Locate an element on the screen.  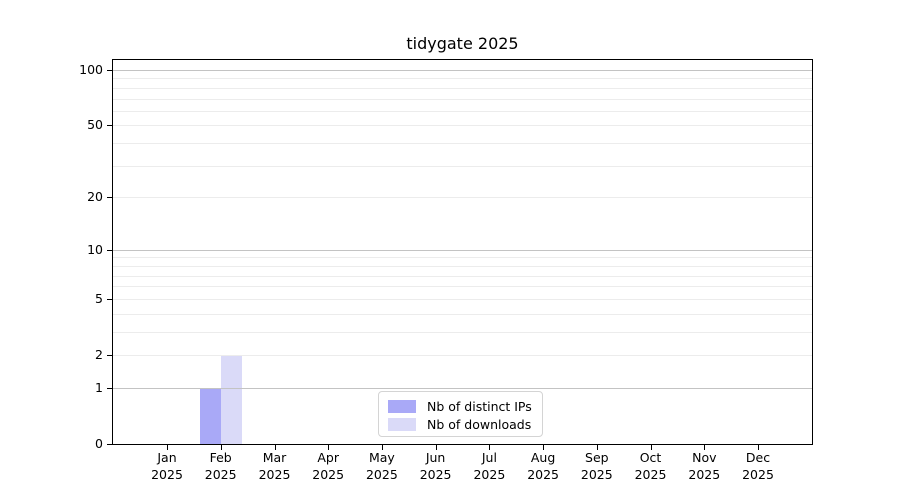
y-axis-tick-label: 5 is located at coordinates (99, 298).